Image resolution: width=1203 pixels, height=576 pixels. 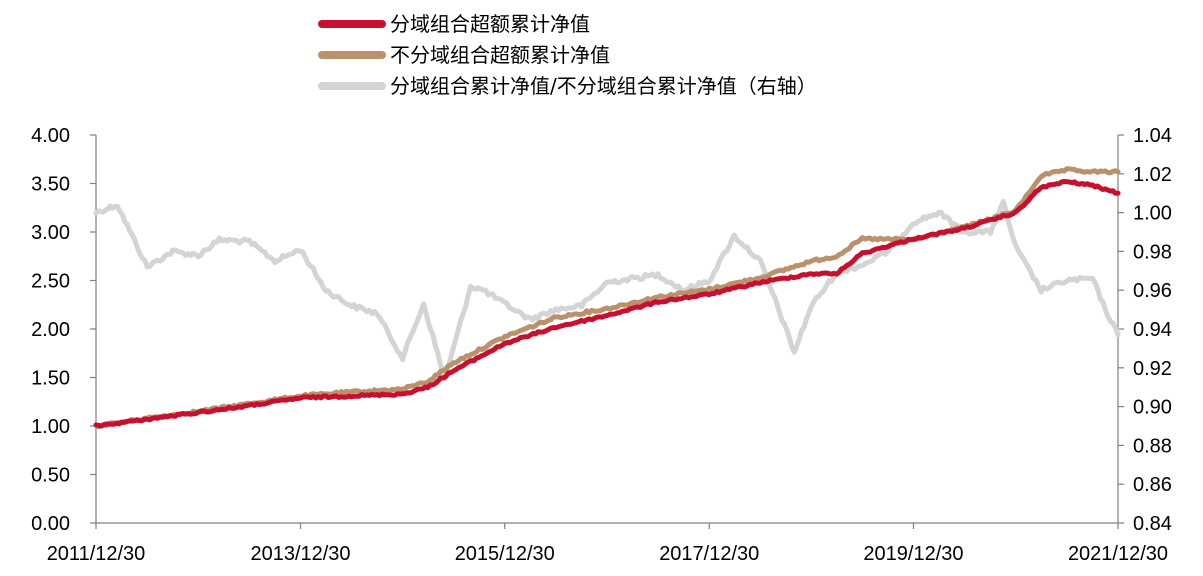 I want to click on left-y-tick-label: 2.00, so click(x=50, y=330).